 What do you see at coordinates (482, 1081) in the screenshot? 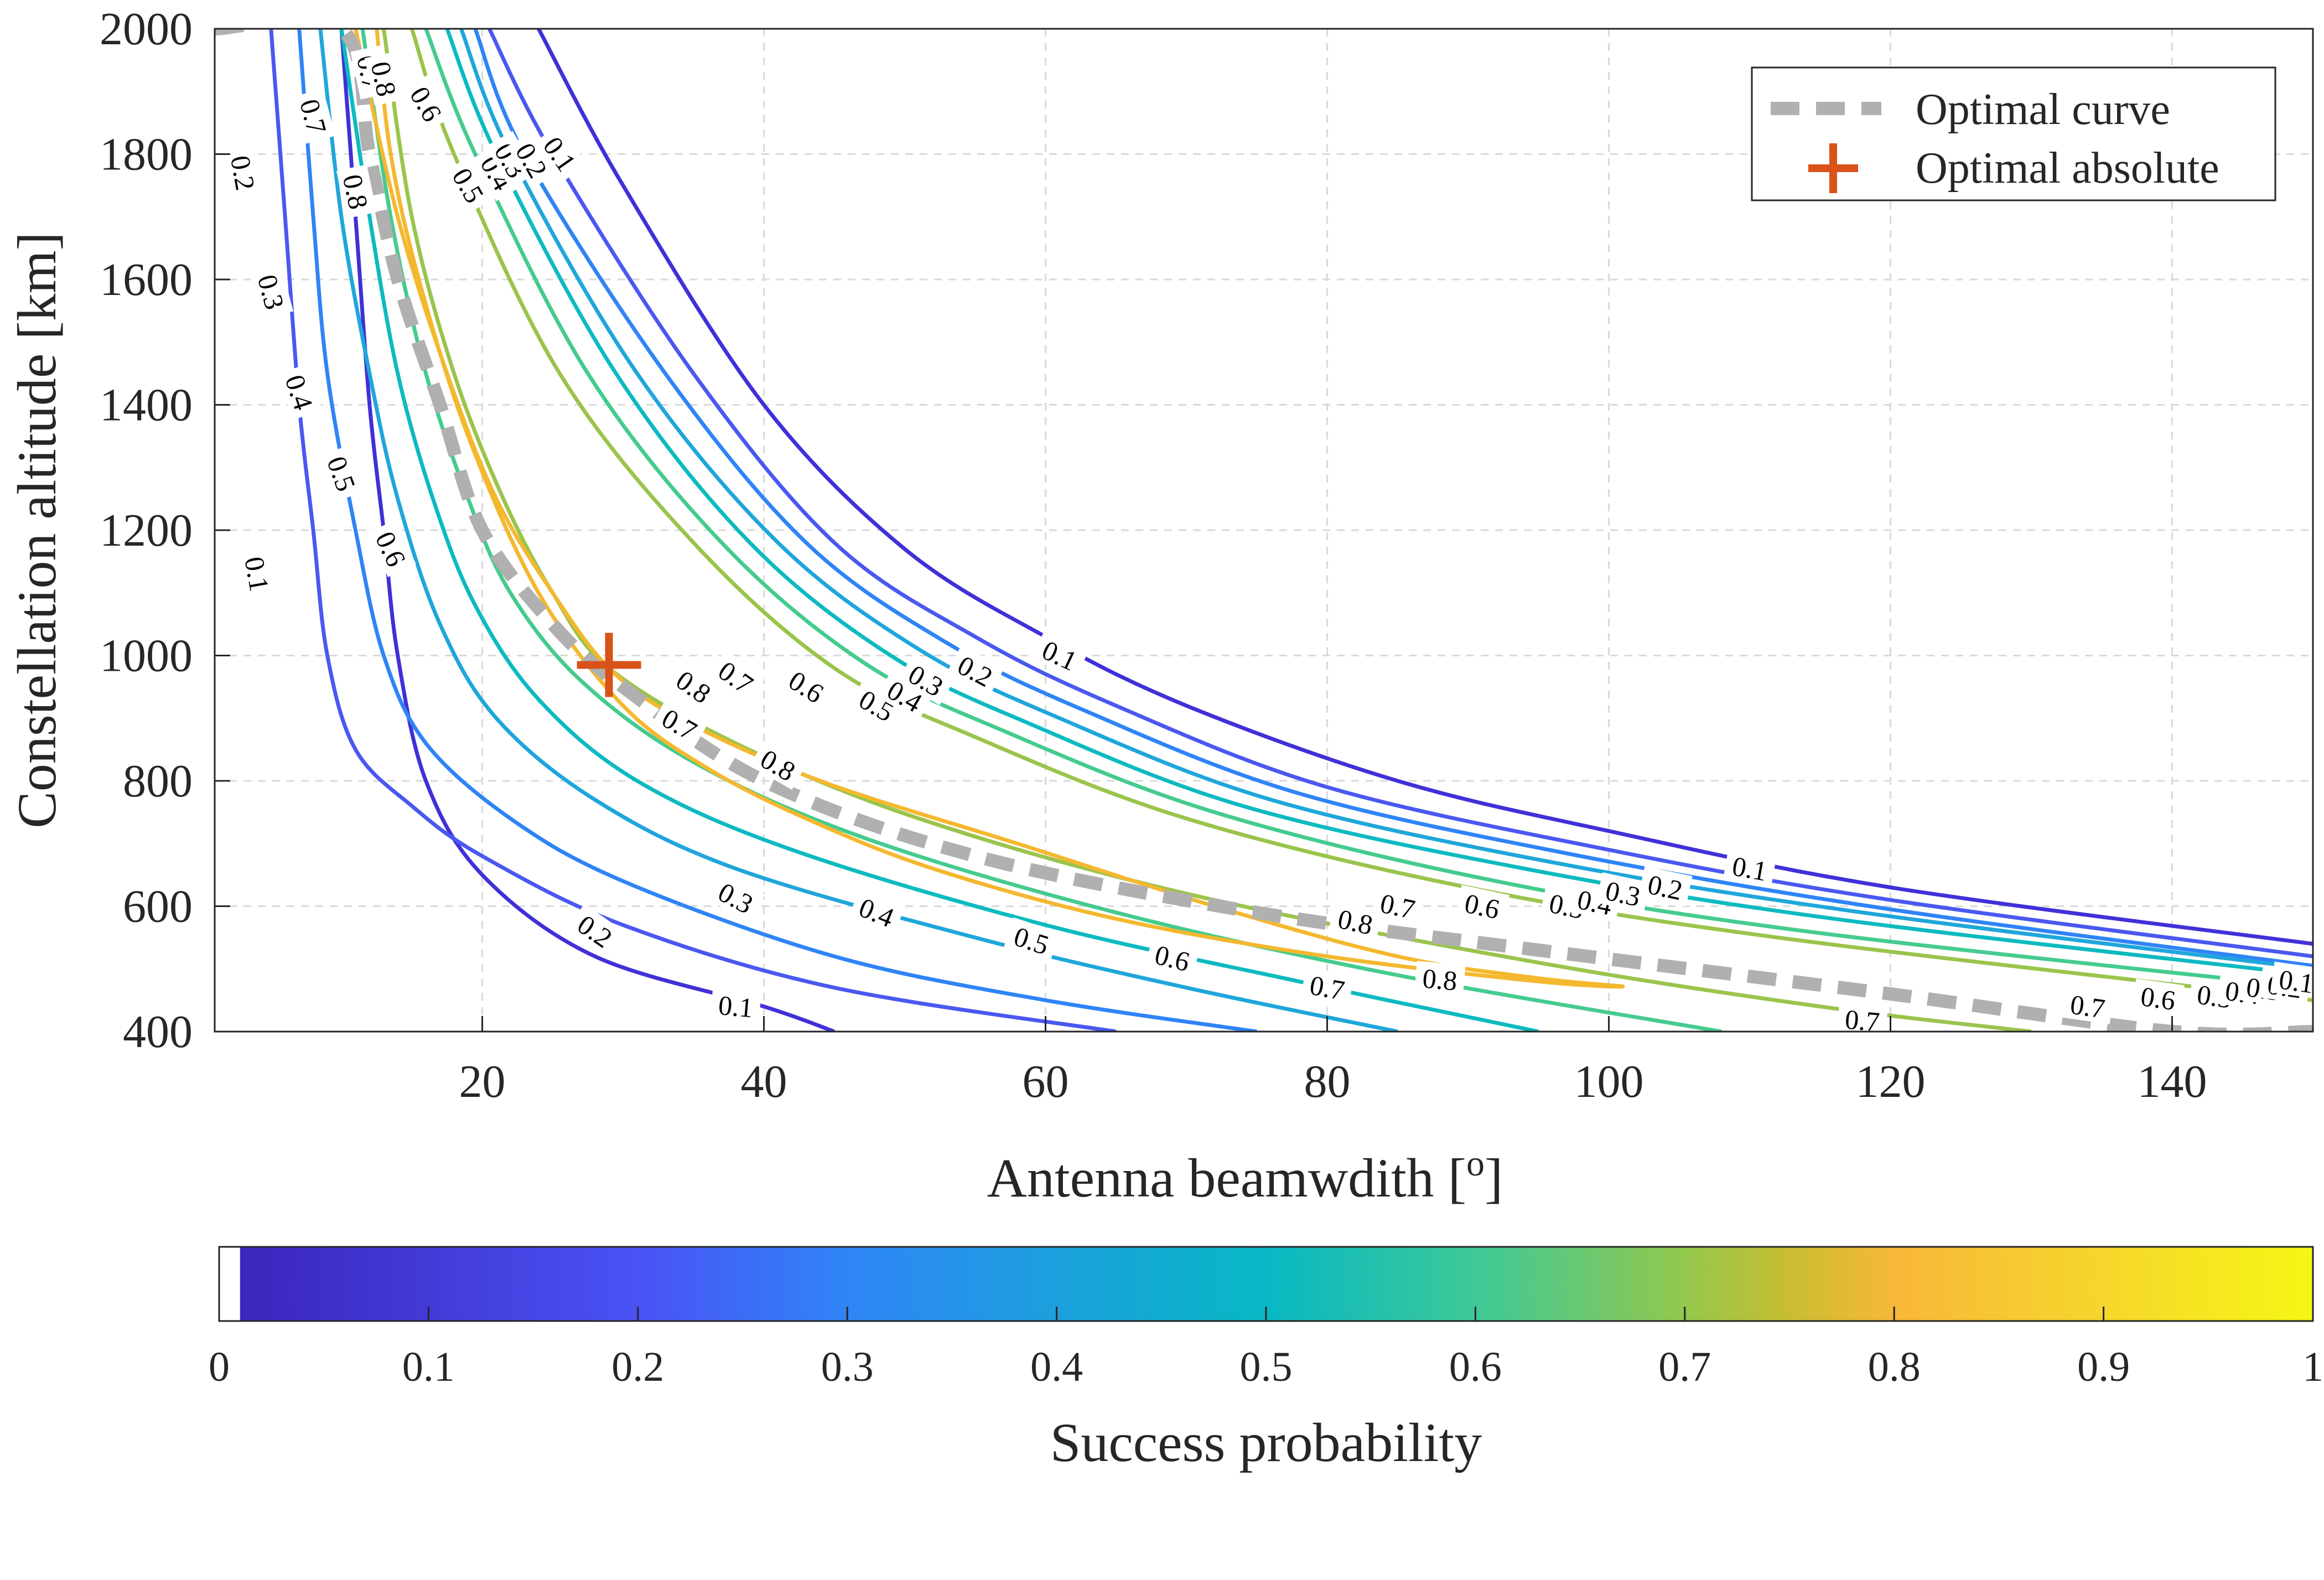
I see `x-tick-label: 20` at bounding box center [482, 1081].